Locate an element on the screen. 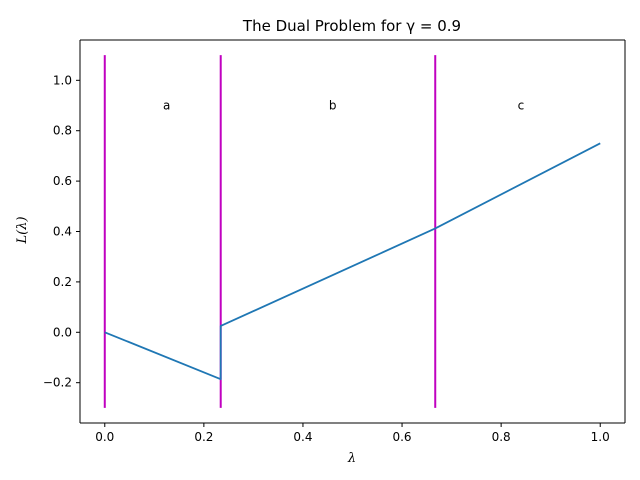 The width and height of the screenshot is (640, 480). x-axis-label: λ is located at coordinates (351, 458).